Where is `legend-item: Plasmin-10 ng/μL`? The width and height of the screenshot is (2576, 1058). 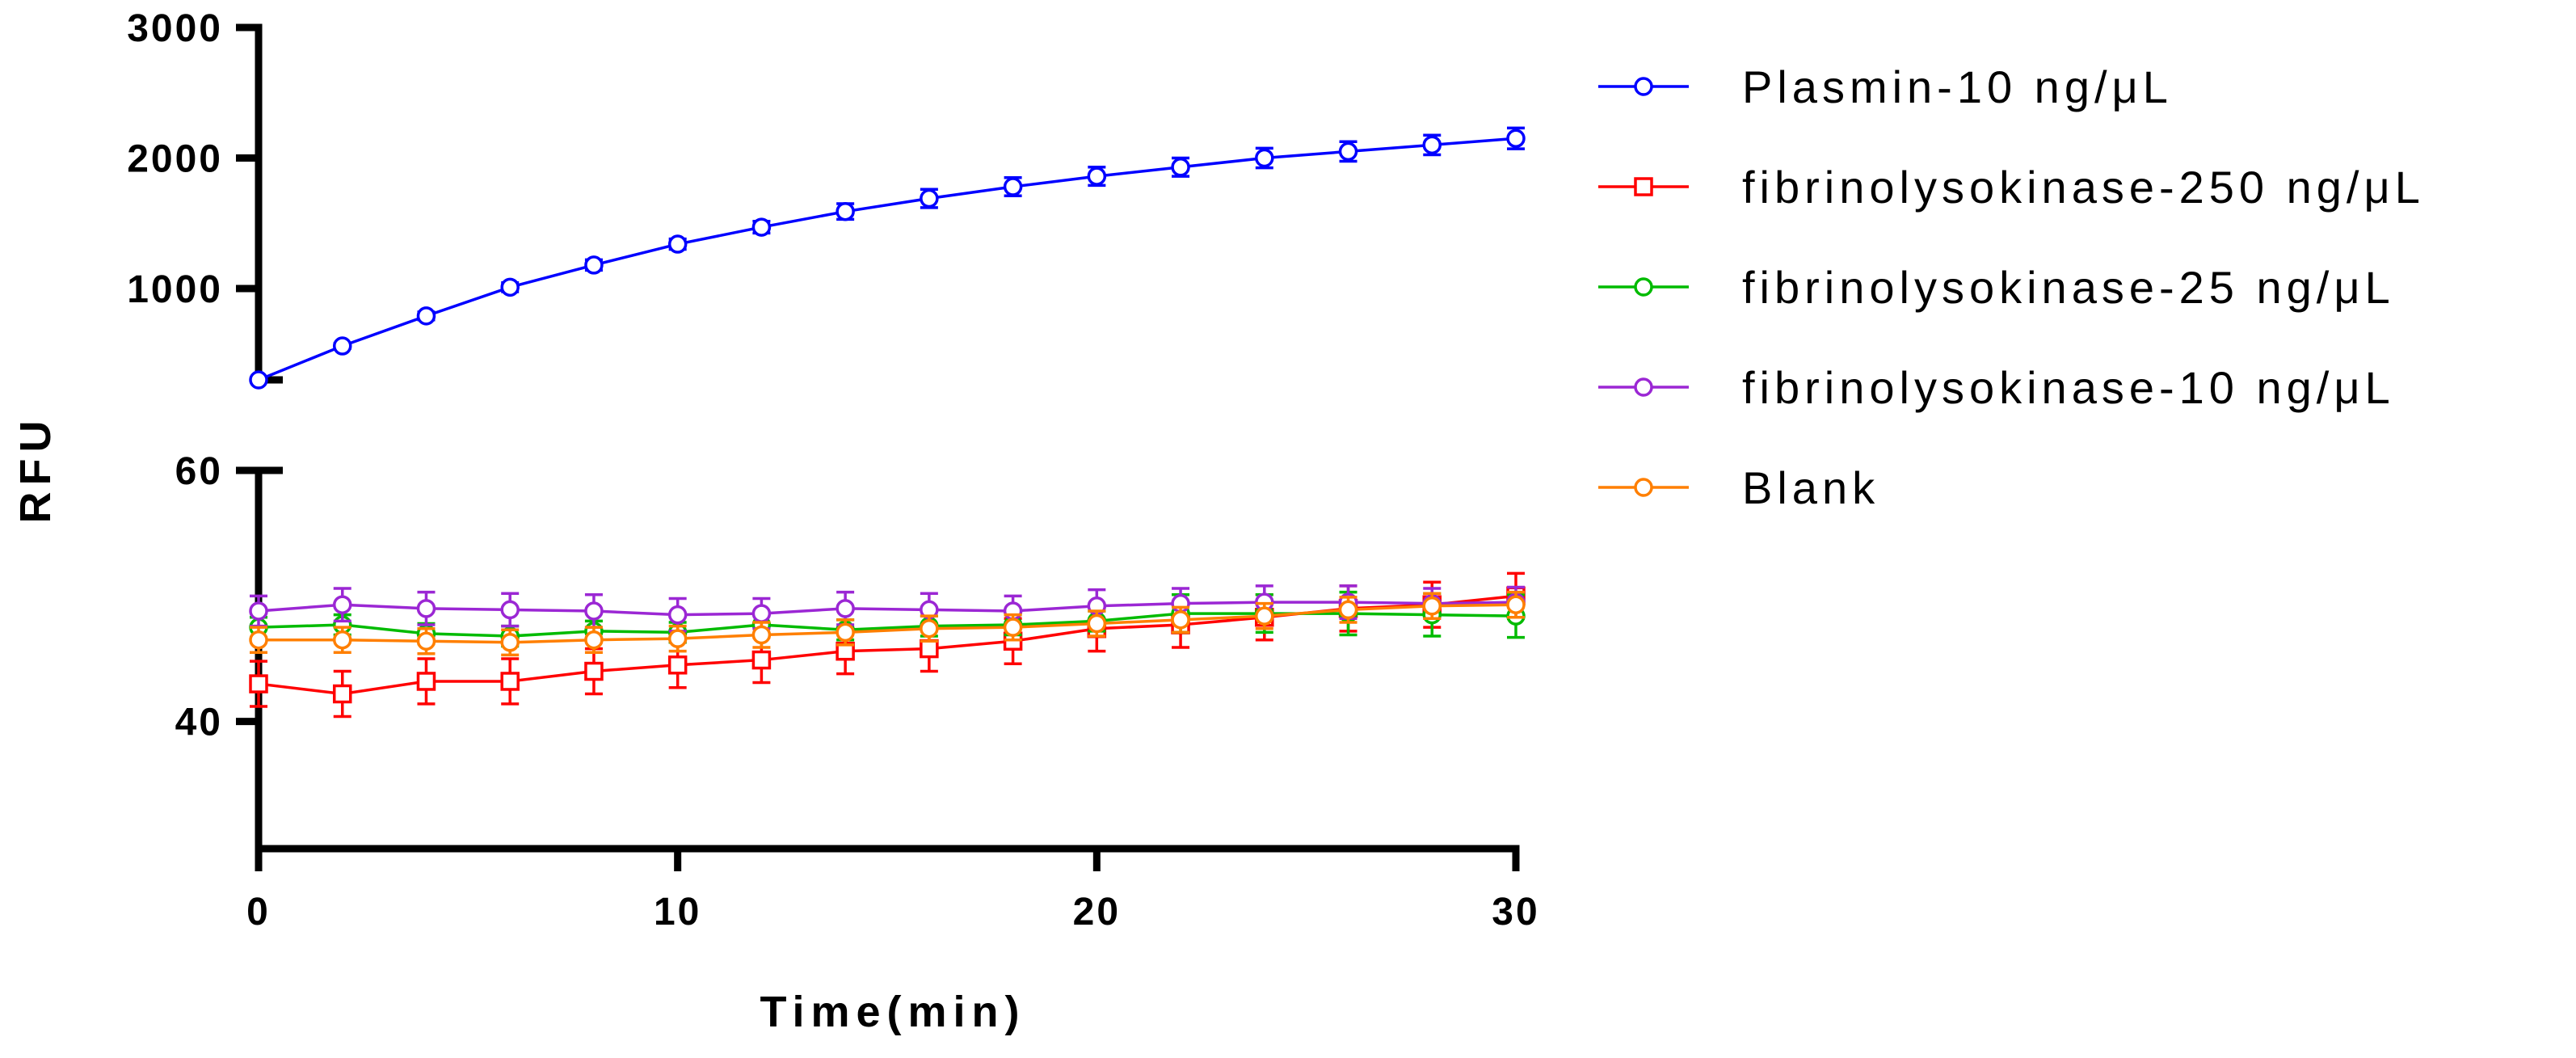 legend-item: Plasmin-10 ng/μL is located at coordinates (1885, 86).